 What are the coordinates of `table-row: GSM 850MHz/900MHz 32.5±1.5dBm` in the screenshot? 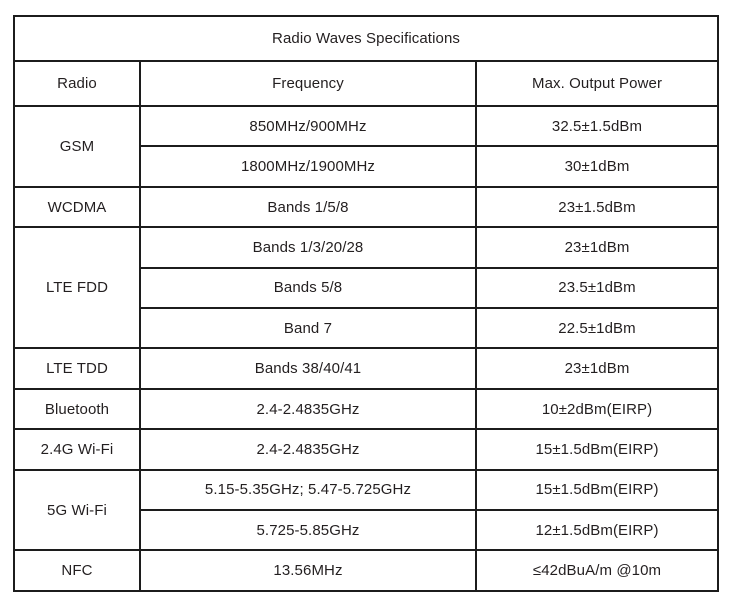 It's located at (366, 146).